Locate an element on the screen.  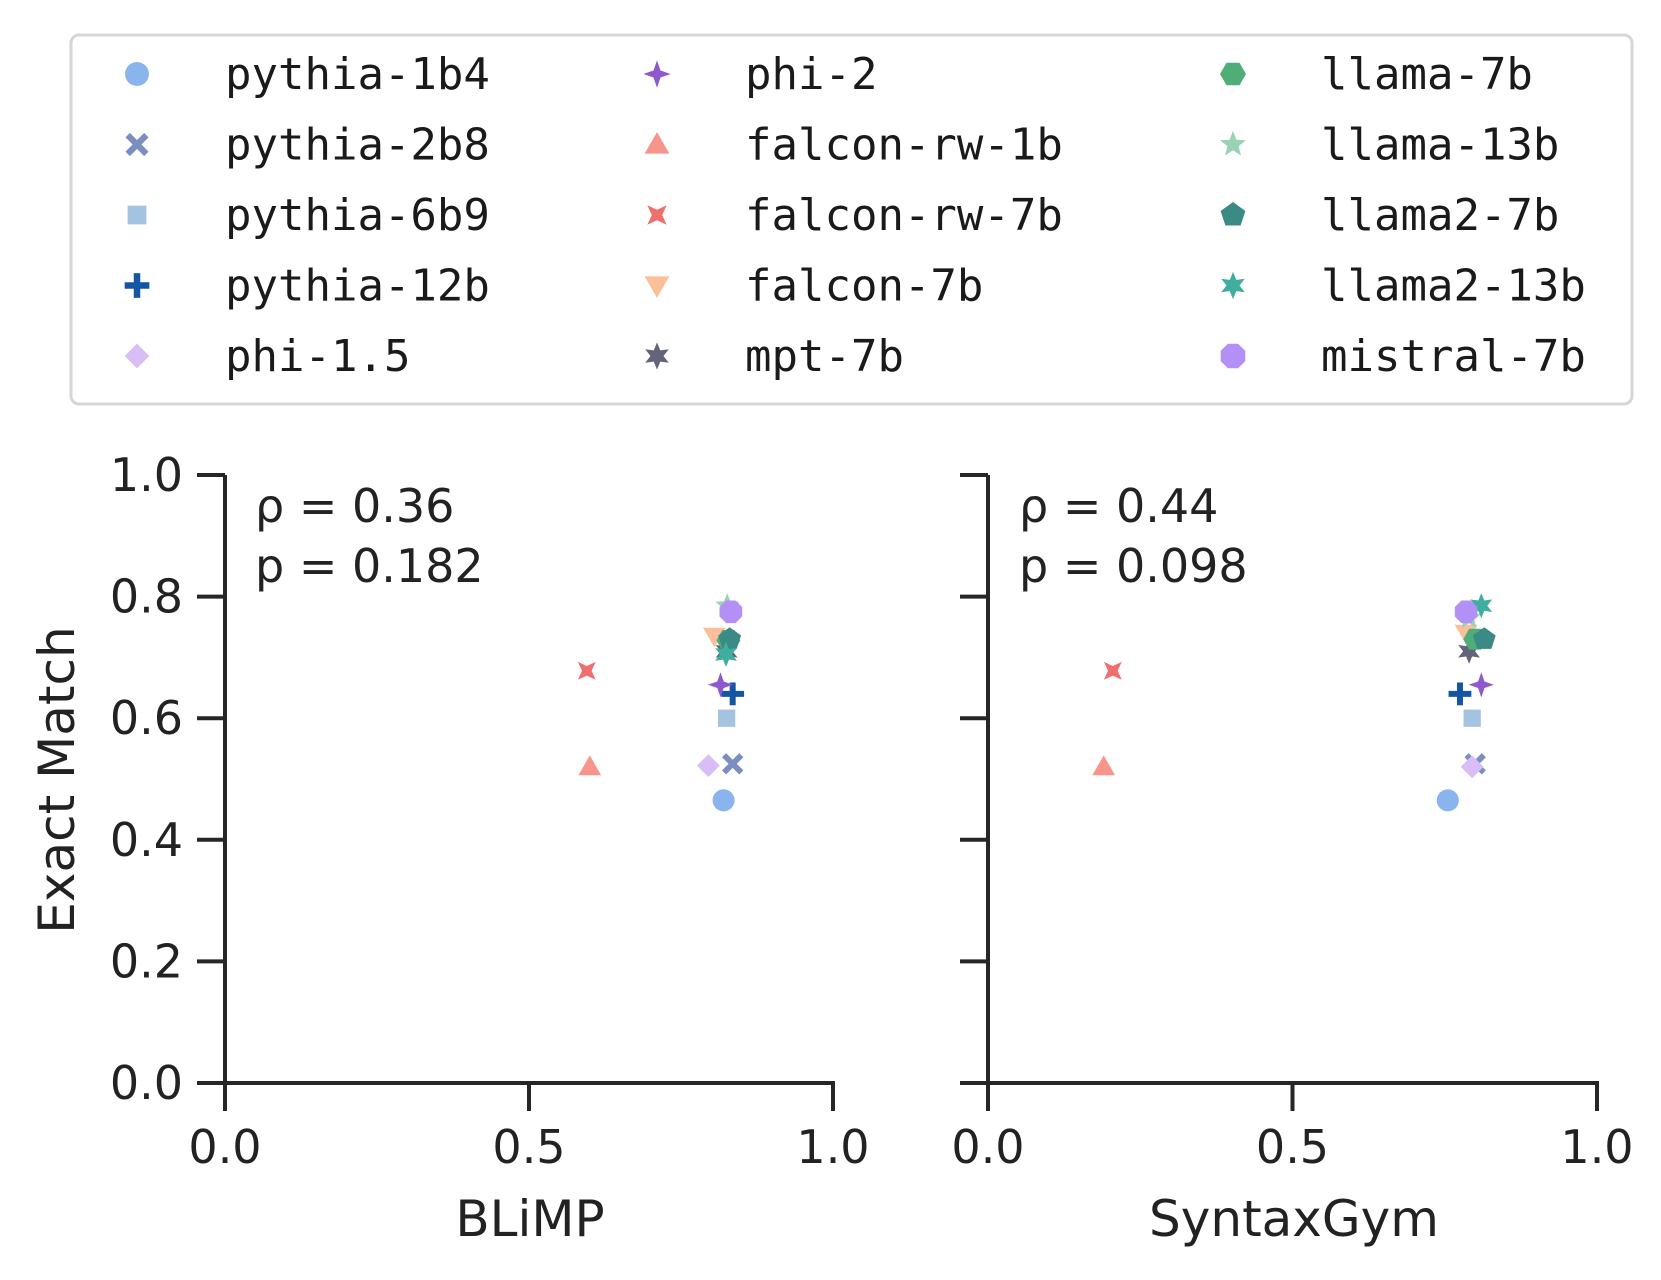
legend-item: phi-1.5 is located at coordinates (267, 356).